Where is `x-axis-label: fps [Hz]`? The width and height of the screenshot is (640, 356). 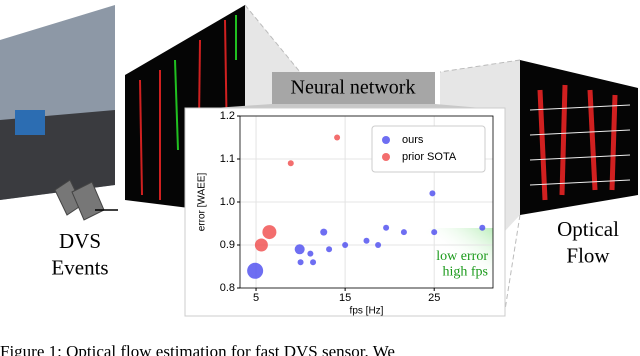
x-axis-label: fps [Hz] is located at coordinates (367, 311).